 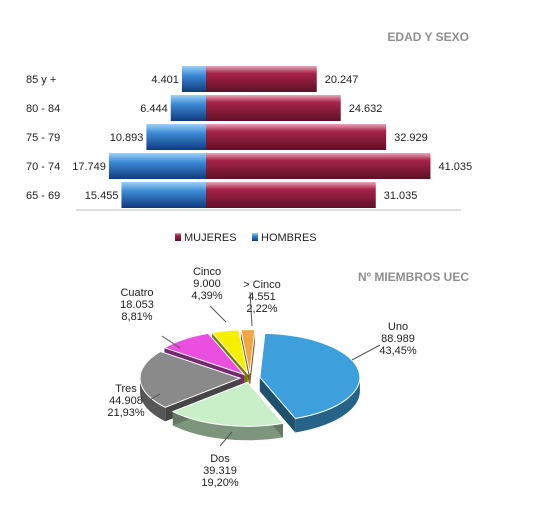 What do you see at coordinates (289, 238) in the screenshot?
I see `legend-label-hombres: HOMBRES` at bounding box center [289, 238].